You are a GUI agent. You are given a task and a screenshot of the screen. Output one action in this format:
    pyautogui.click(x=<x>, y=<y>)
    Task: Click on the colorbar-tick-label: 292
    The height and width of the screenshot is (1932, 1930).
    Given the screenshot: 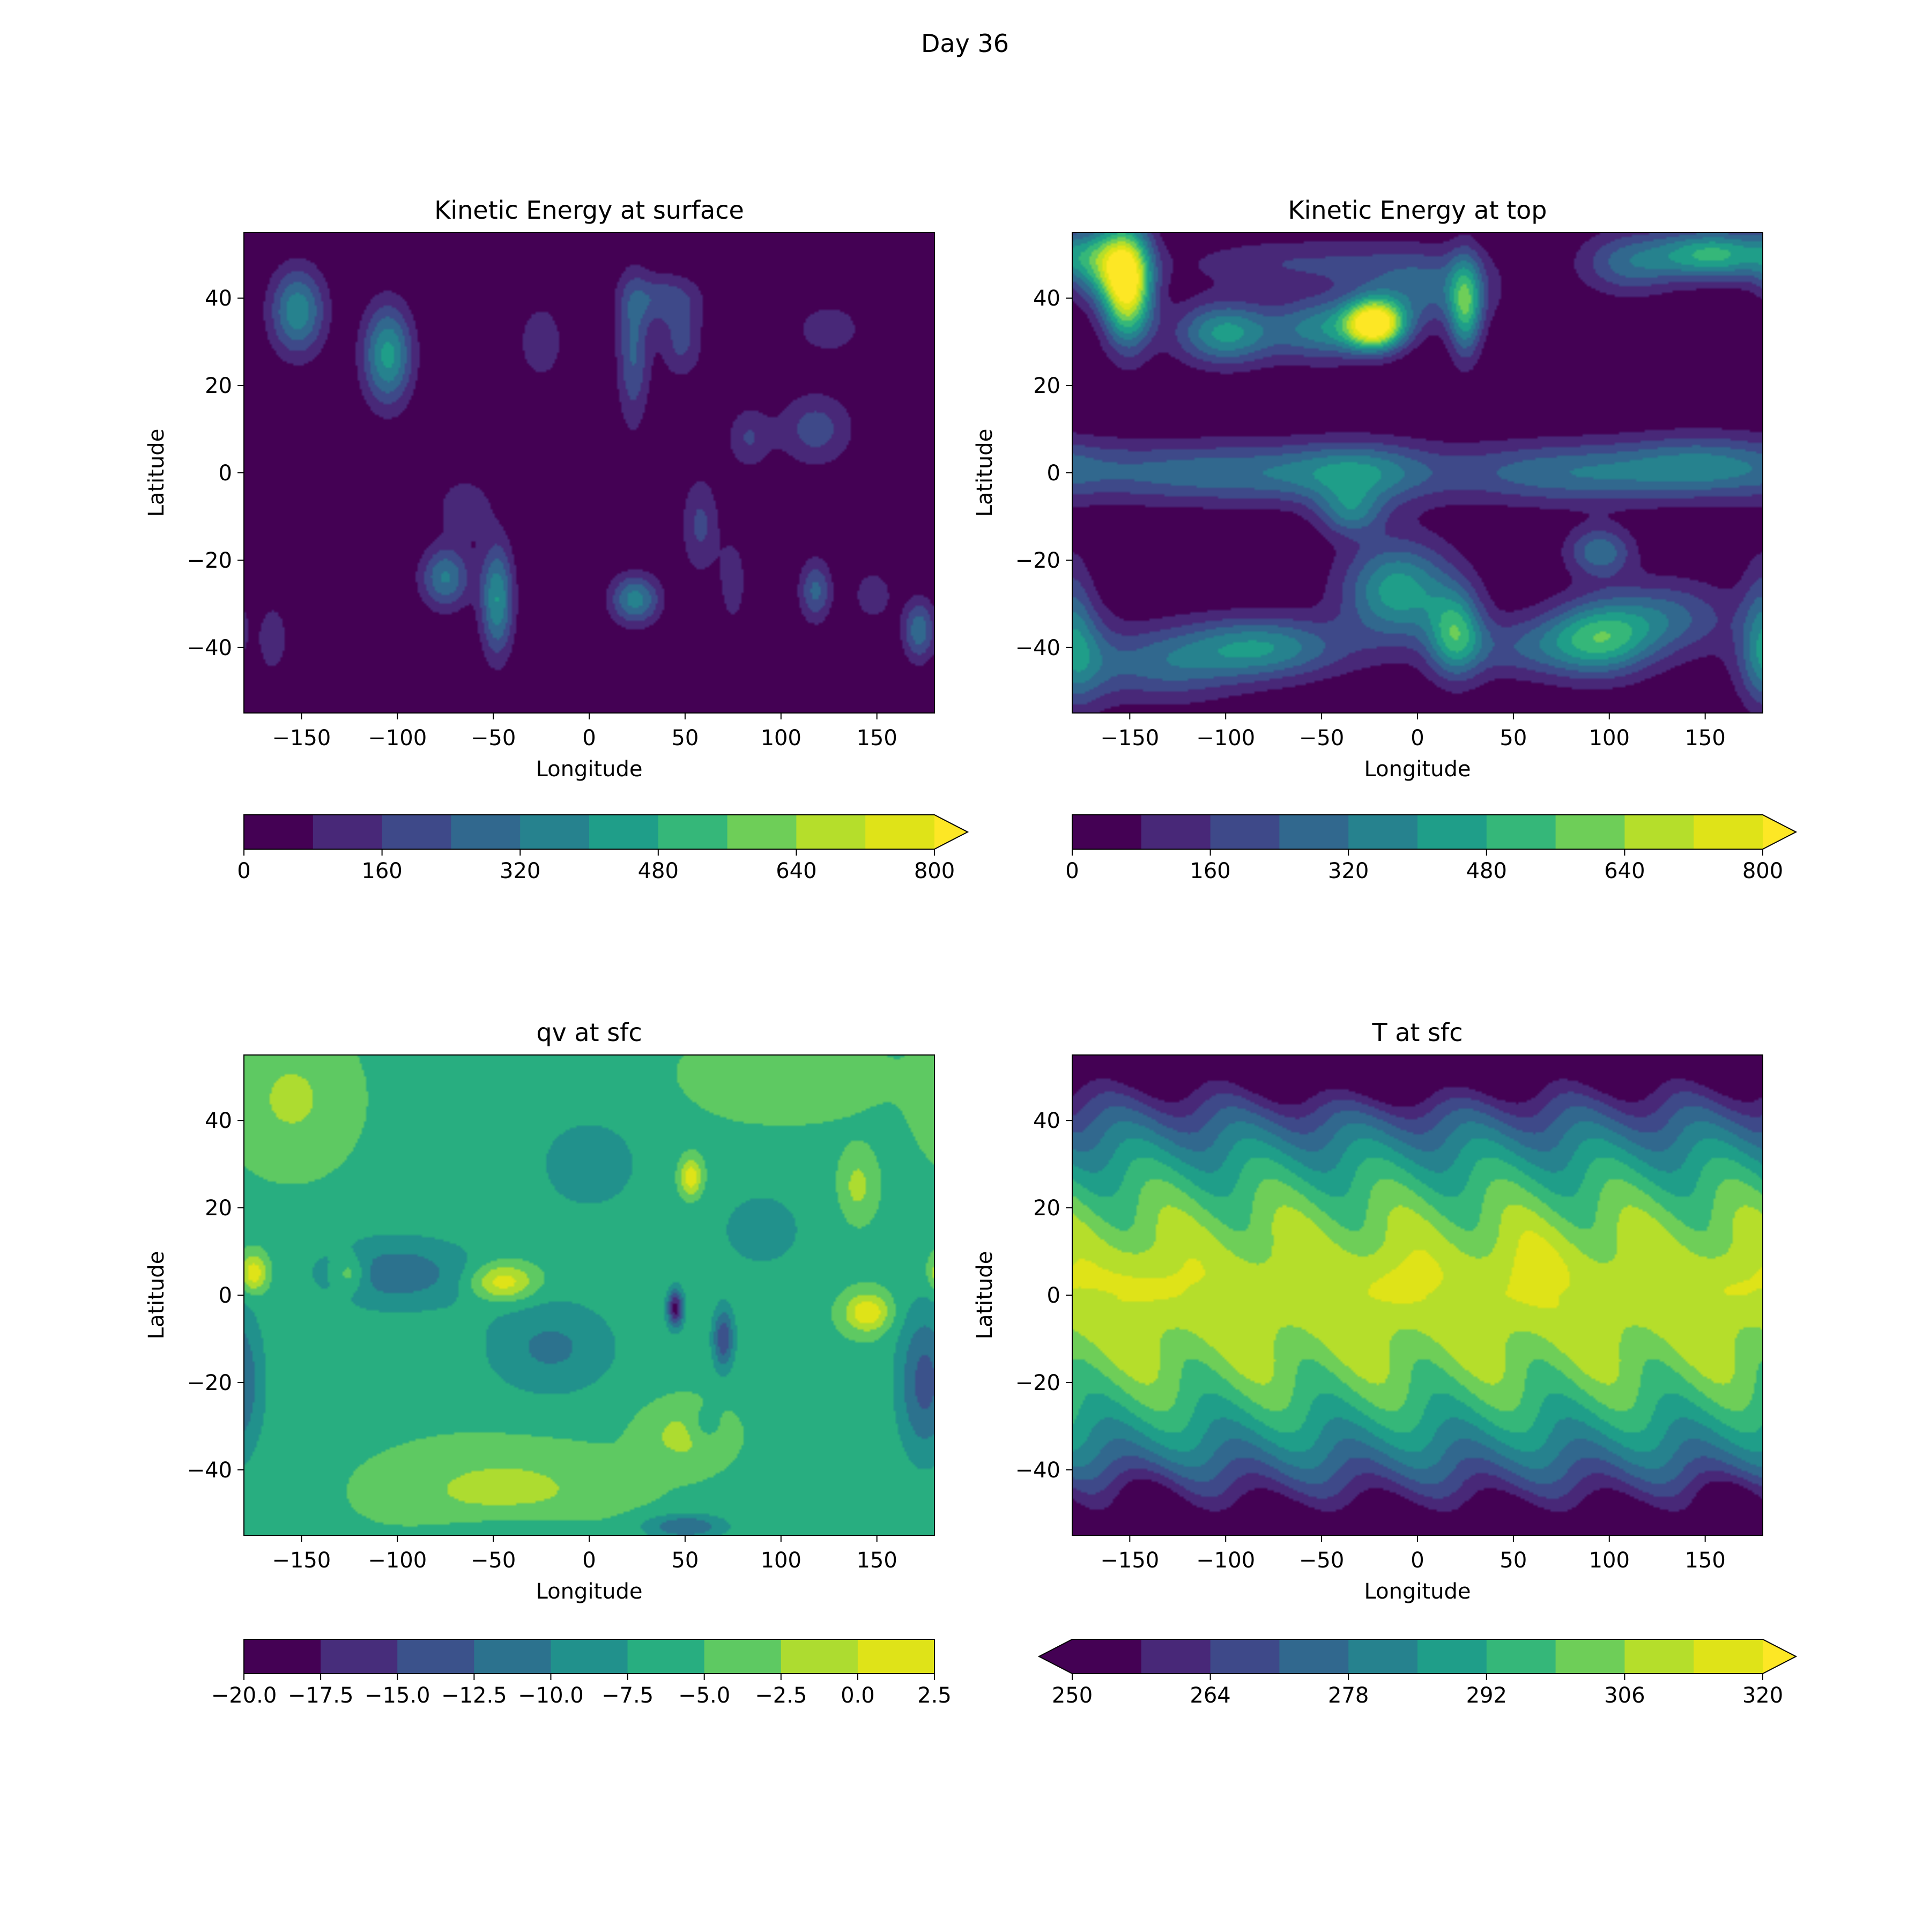 What is the action you would take?
    pyautogui.click(x=1486, y=1695)
    